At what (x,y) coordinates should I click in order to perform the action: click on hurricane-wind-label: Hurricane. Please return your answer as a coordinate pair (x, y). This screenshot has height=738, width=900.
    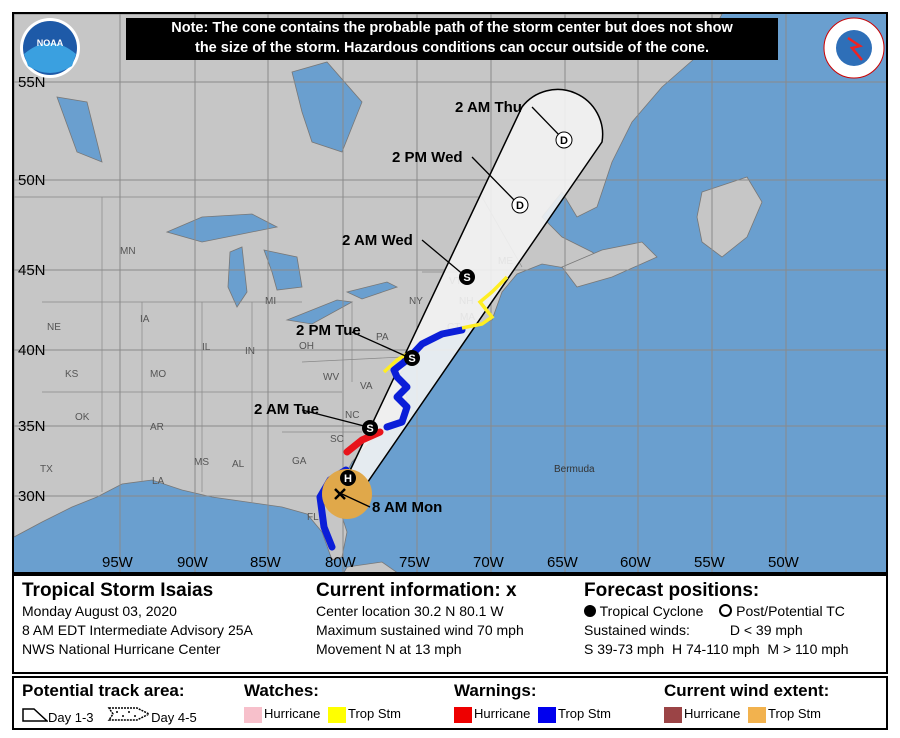
    Looking at the image, I should click on (712, 713).